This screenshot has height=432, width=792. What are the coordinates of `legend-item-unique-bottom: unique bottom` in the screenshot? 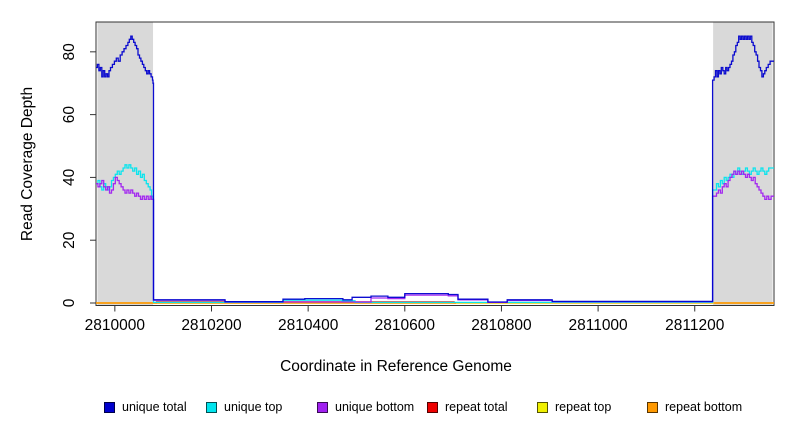 It's located at (365, 407).